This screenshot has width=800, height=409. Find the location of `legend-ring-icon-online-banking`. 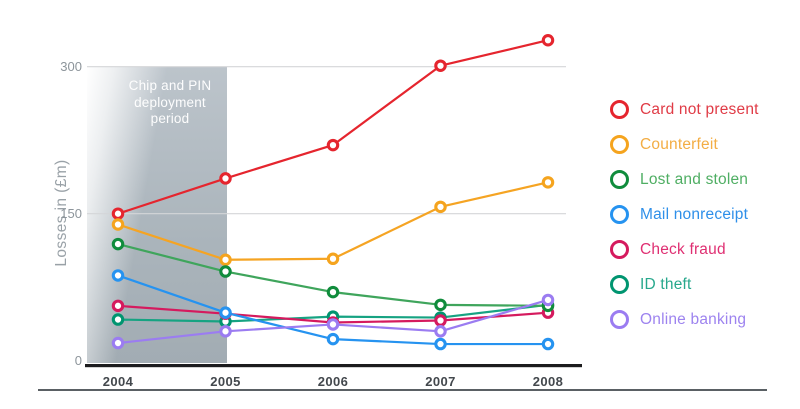

legend-ring-icon-online-banking is located at coordinates (619, 319).